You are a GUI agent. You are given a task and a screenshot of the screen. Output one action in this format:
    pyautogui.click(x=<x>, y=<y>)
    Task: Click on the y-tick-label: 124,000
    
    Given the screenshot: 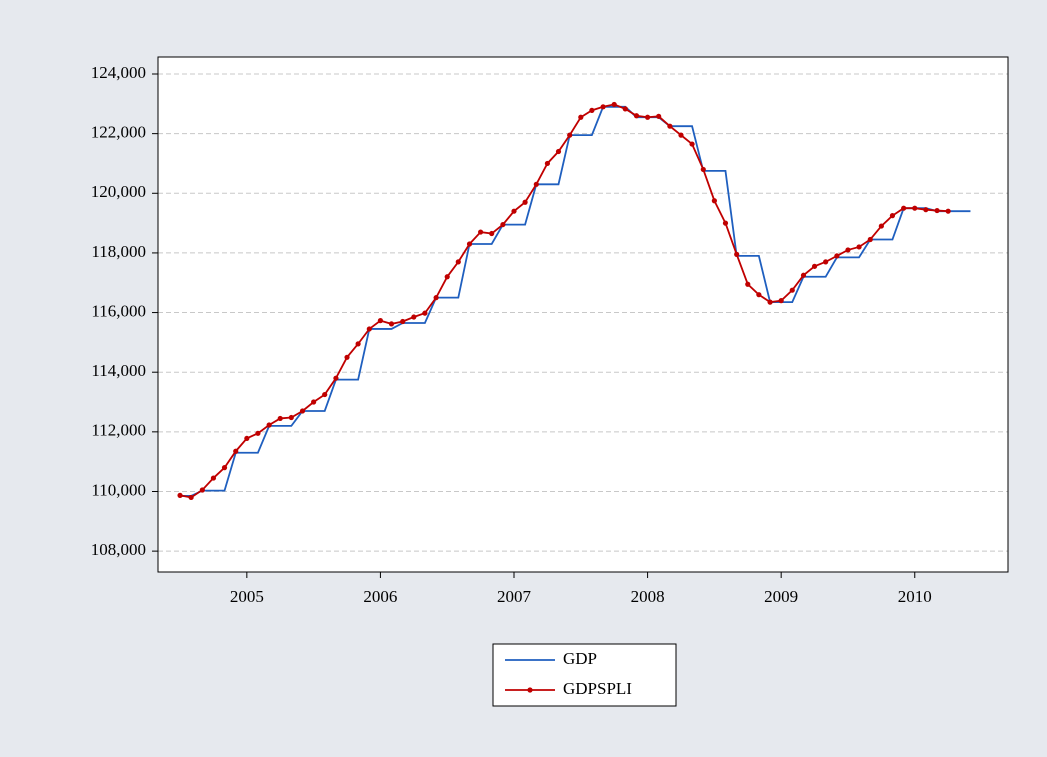 What is the action you would take?
    pyautogui.click(x=118, y=72)
    